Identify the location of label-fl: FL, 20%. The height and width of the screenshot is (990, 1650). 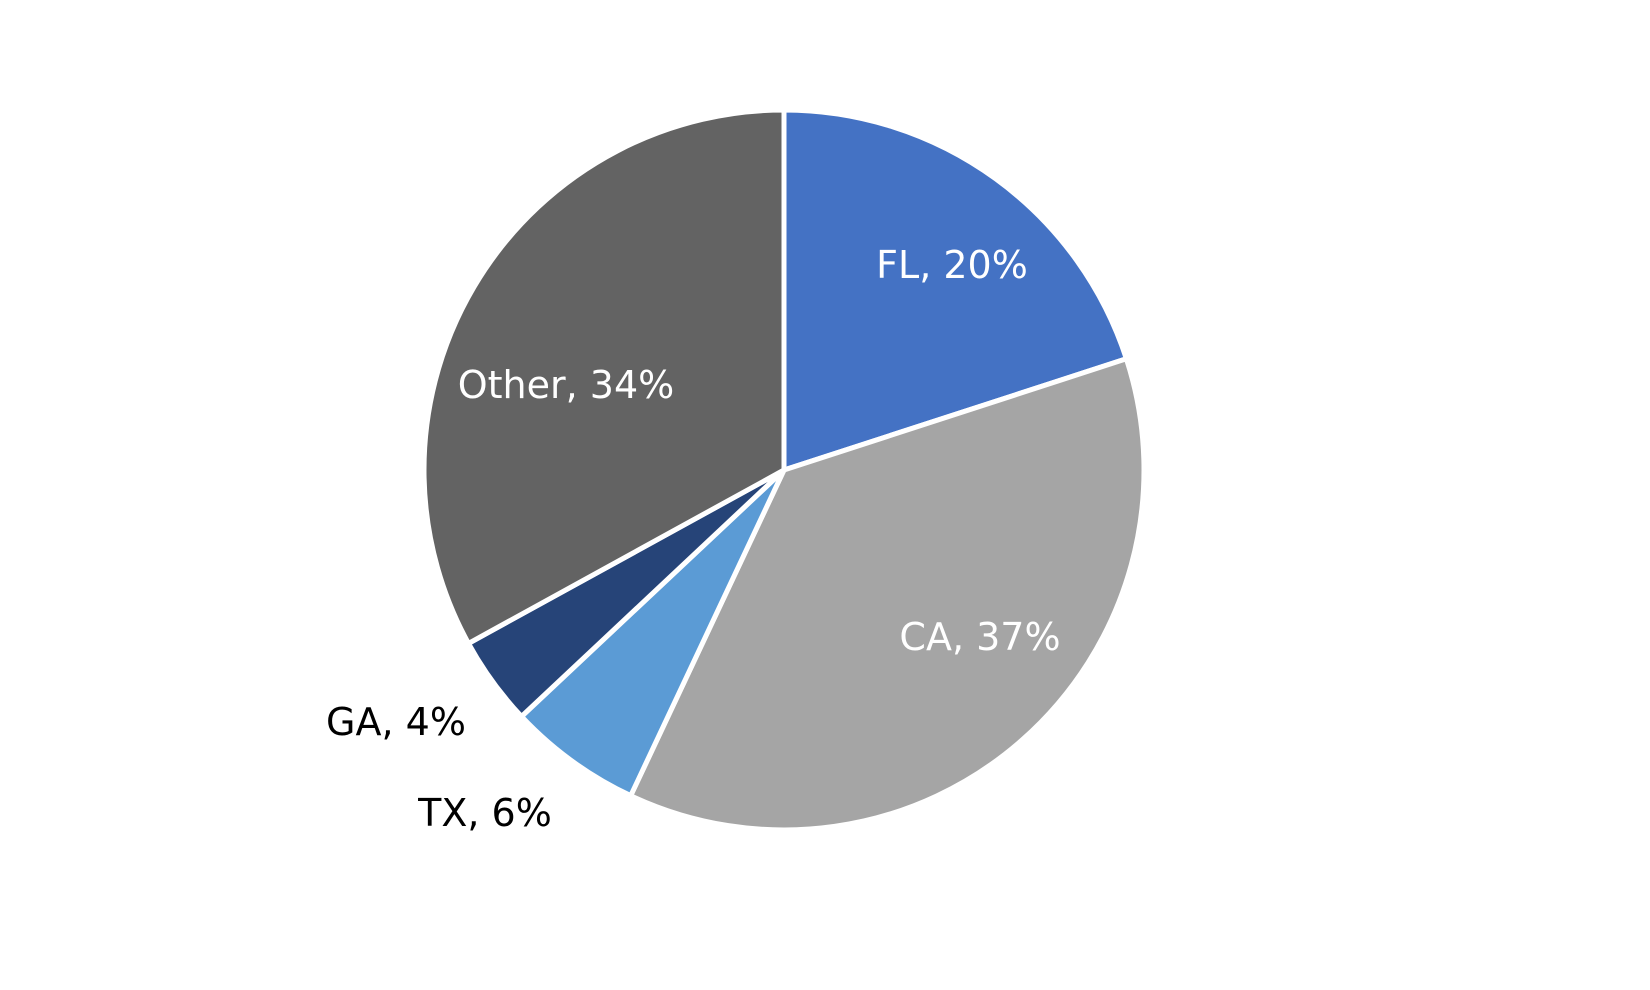
(952, 265).